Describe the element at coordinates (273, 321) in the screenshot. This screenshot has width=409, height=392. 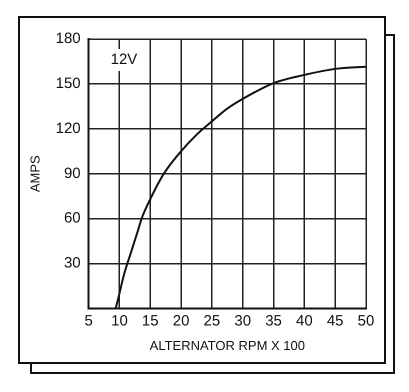
I see `x-tick-label: 35` at that location.